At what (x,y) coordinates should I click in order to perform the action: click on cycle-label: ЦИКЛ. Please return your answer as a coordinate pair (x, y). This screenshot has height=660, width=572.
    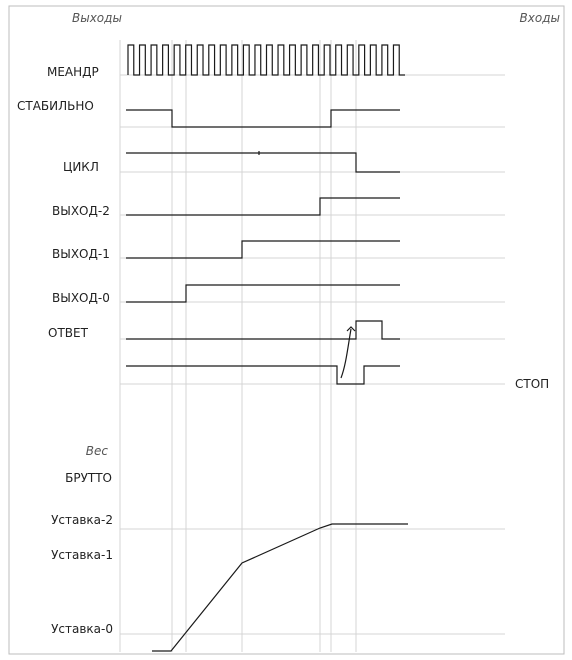
    Looking at the image, I should click on (81, 167).